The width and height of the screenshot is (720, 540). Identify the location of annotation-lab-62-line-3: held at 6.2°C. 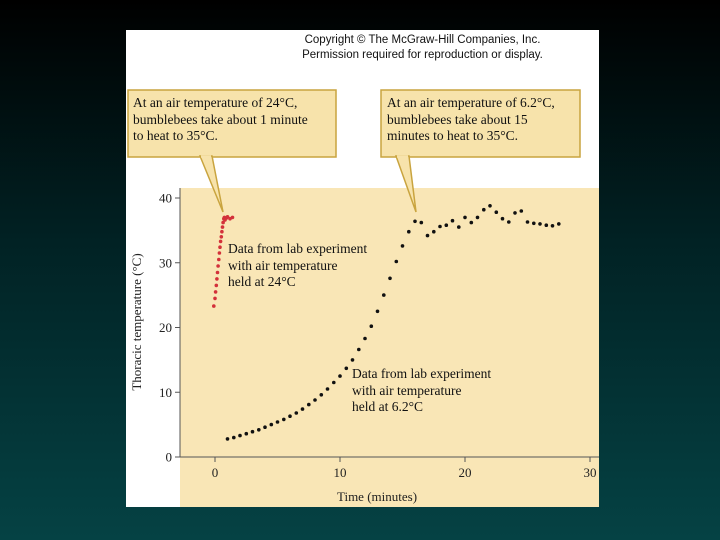
(388, 406).